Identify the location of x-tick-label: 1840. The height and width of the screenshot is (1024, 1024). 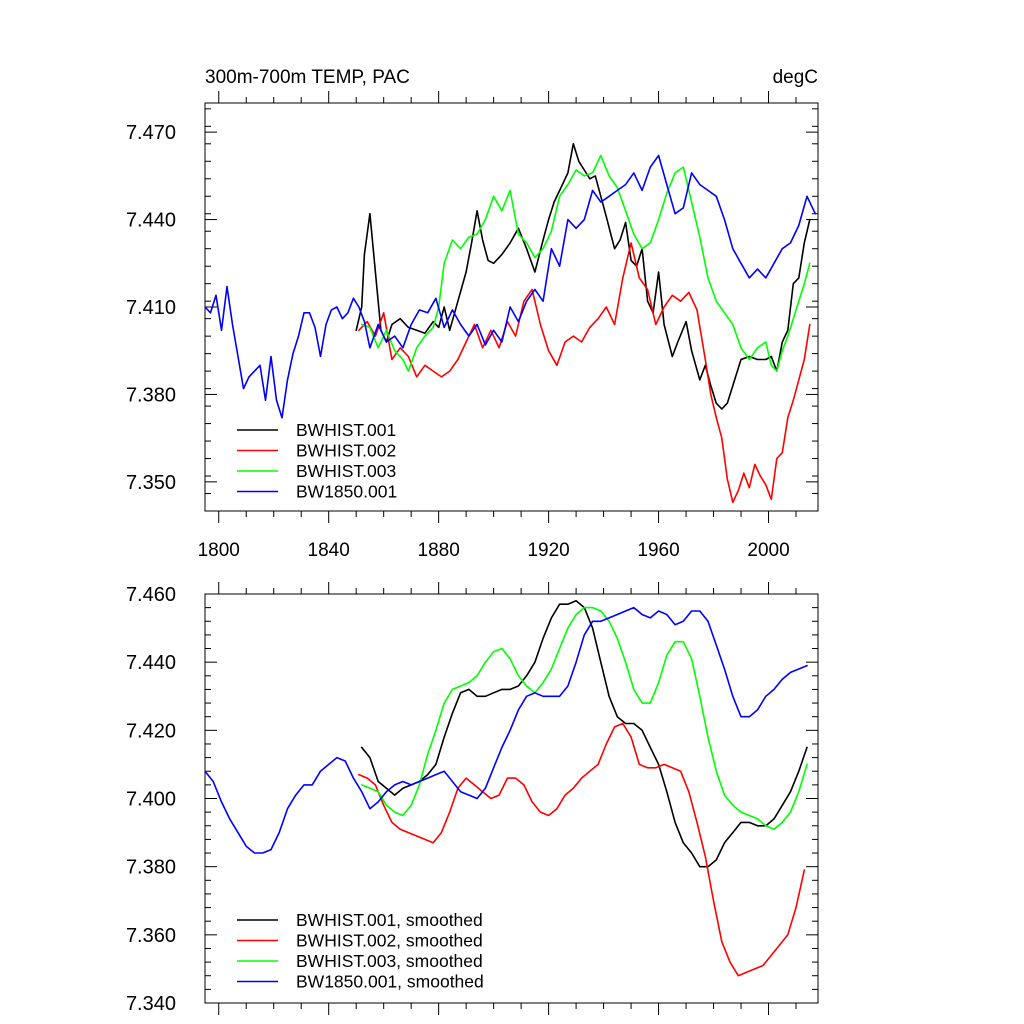
(329, 550).